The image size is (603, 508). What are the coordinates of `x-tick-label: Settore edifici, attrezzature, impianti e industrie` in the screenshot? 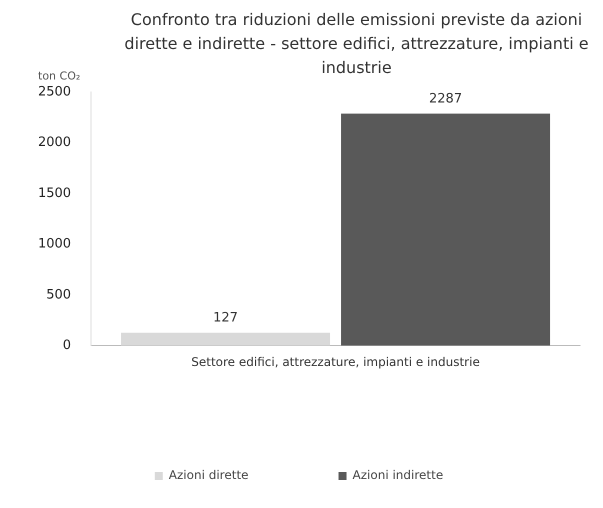 It's located at (335, 361).